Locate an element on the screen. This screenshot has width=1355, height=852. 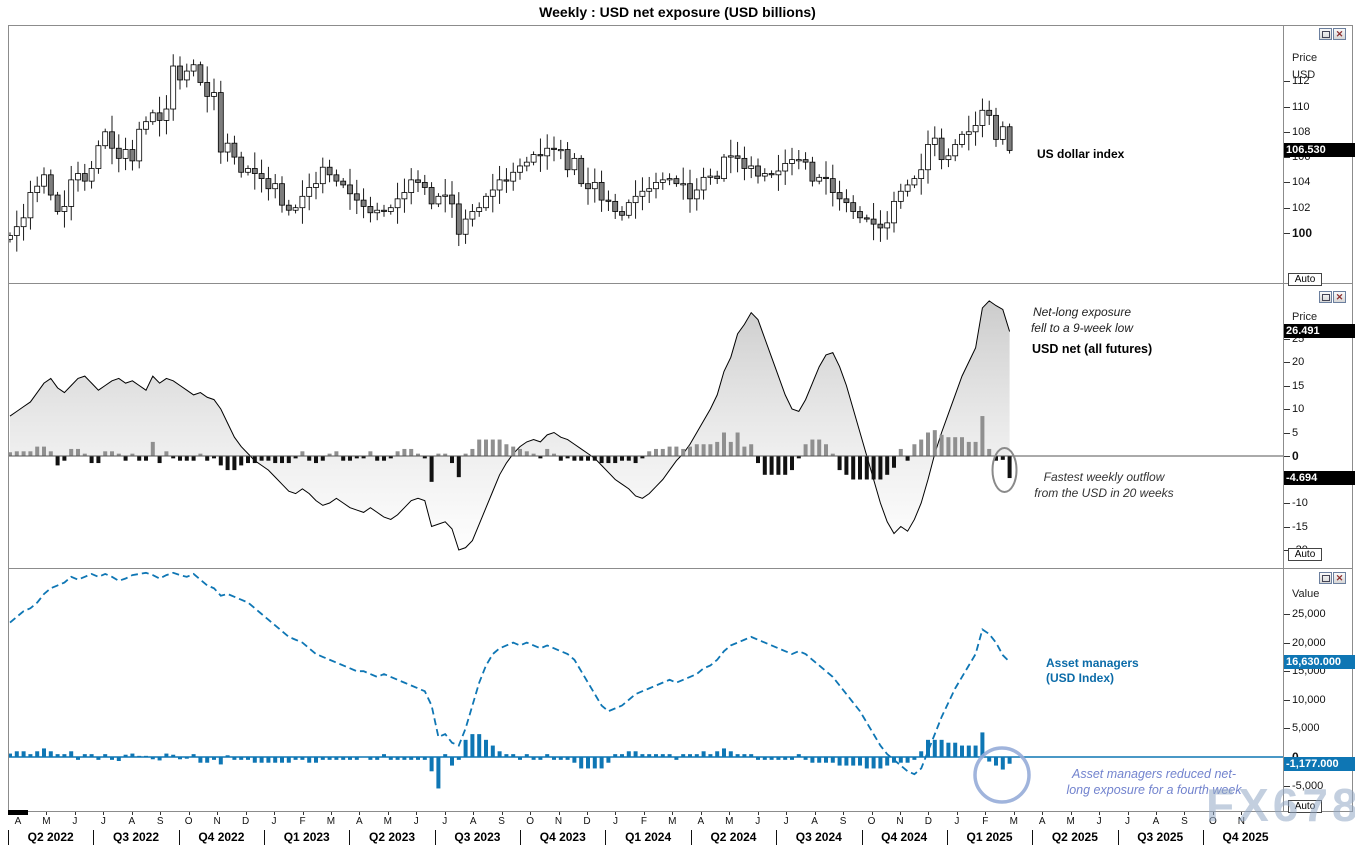
quarter-label: Q1 2023 is located at coordinates (306, 837).